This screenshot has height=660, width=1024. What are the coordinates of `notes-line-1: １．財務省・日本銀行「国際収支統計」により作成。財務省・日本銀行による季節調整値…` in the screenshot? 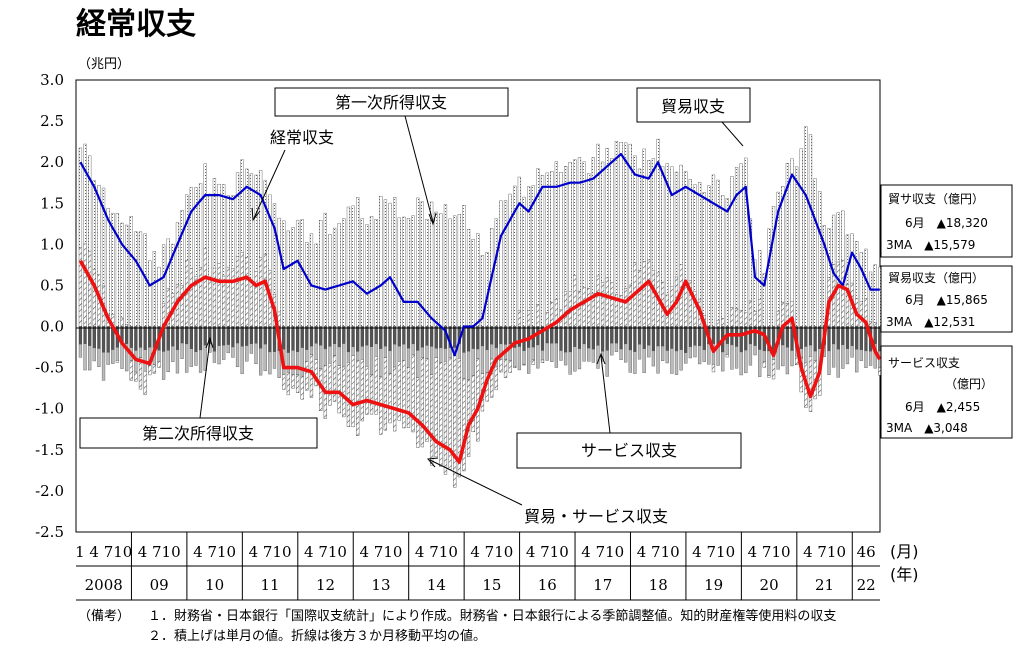 It's located at (492, 616).